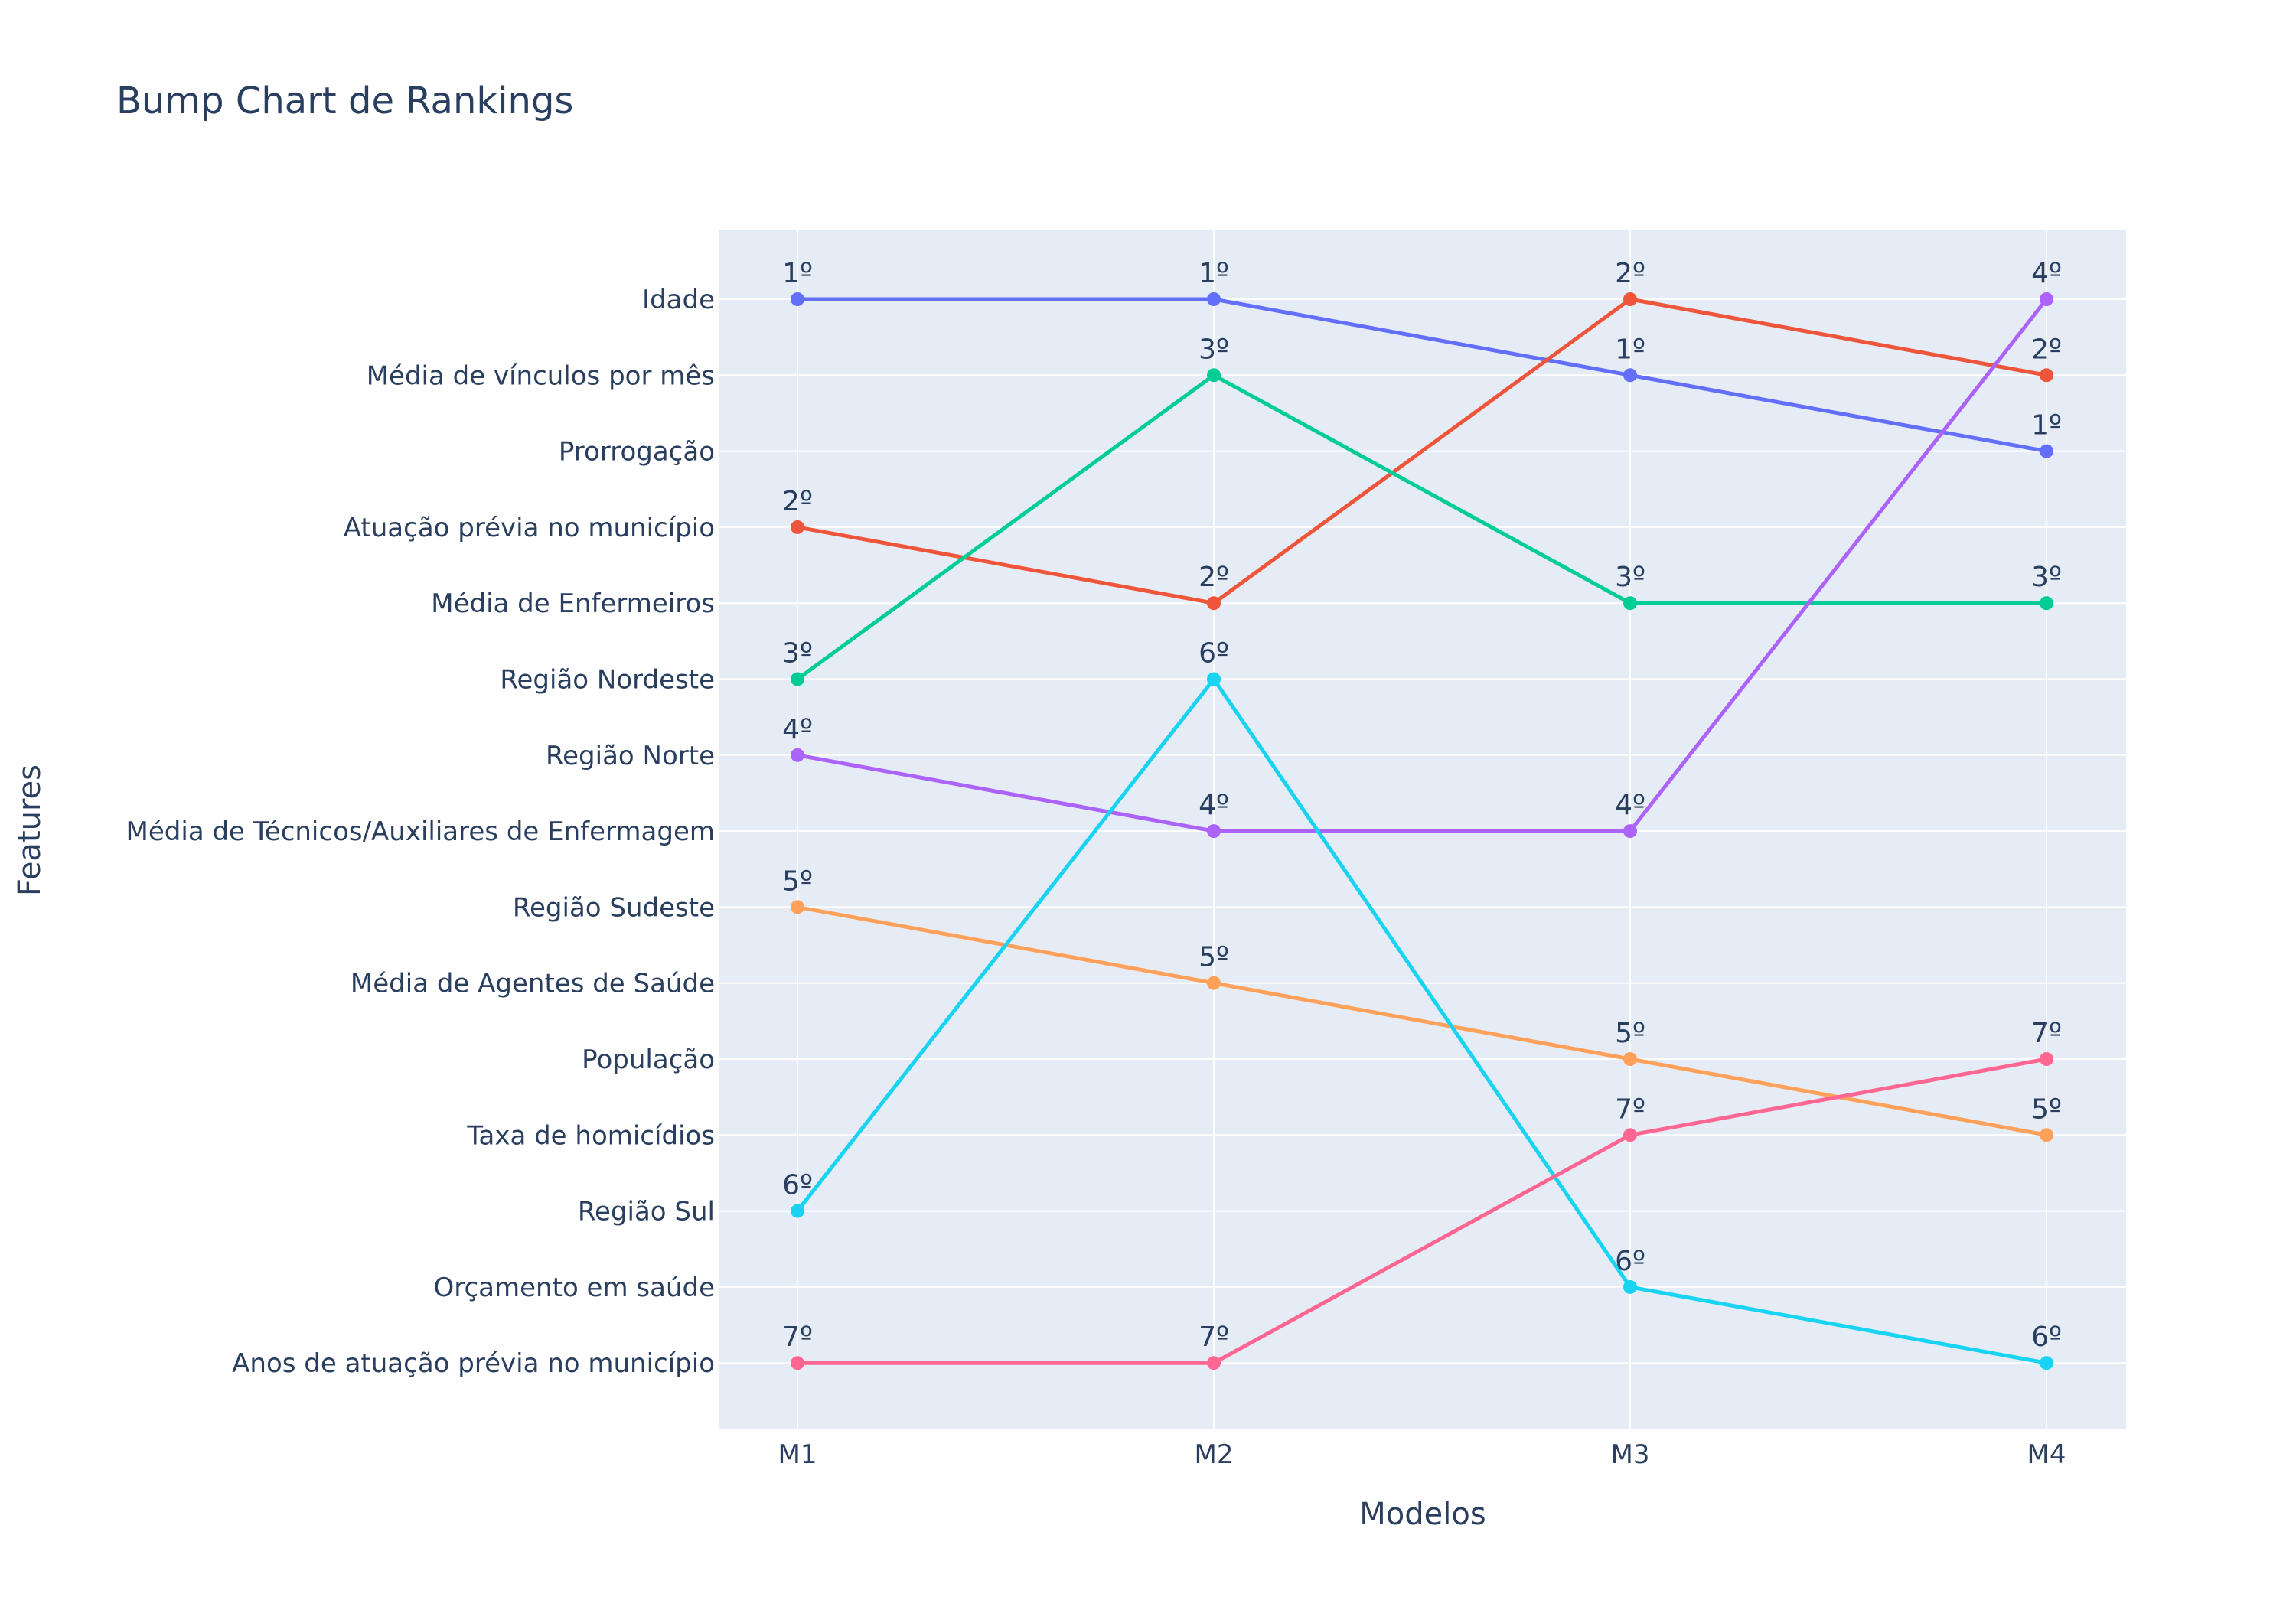 This screenshot has height=1610, width=2296. I want to click on y-tick-label: Média de vínculos por mês, so click(541, 375).